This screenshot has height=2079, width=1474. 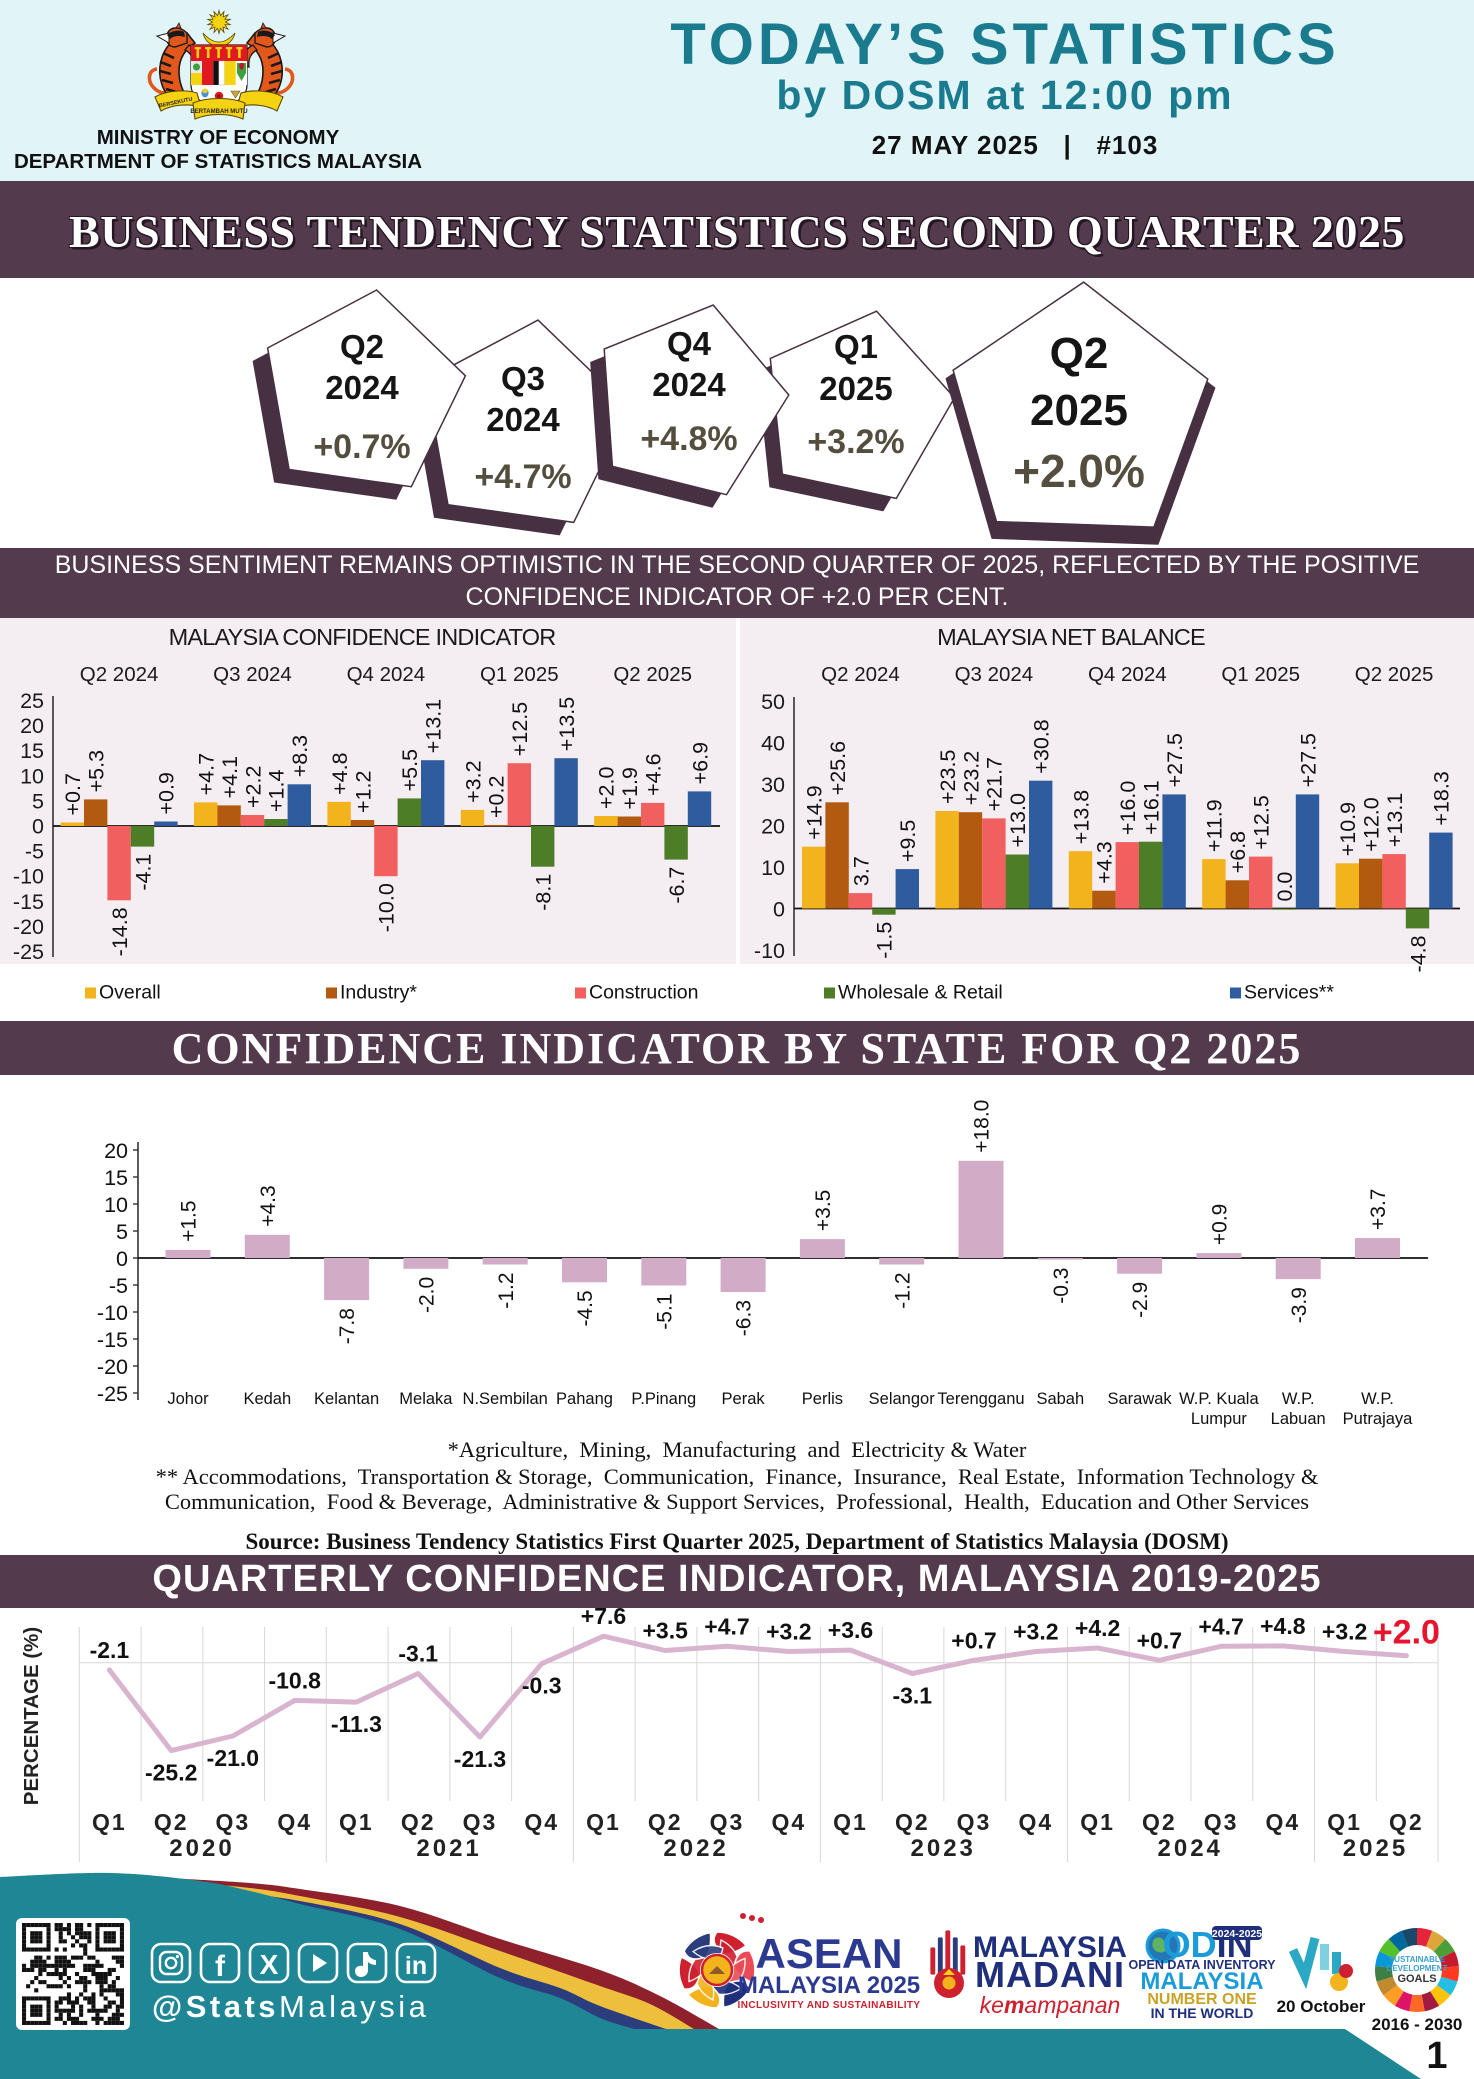 What do you see at coordinates (1237, 1934) in the screenshot?
I see `svg-text: 2024-2025` at bounding box center [1237, 1934].